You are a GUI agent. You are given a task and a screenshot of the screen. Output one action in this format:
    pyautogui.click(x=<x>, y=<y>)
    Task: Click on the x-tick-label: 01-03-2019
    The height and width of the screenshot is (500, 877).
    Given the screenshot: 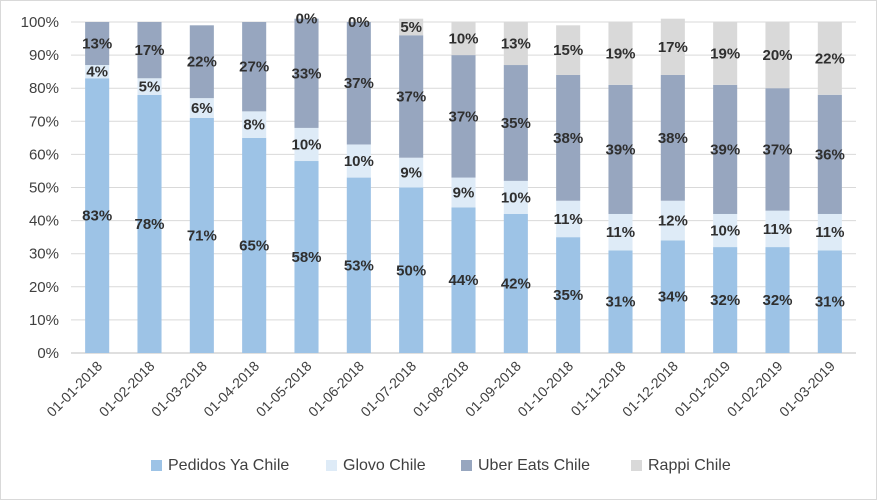 What is the action you would take?
    pyautogui.click(x=807, y=389)
    